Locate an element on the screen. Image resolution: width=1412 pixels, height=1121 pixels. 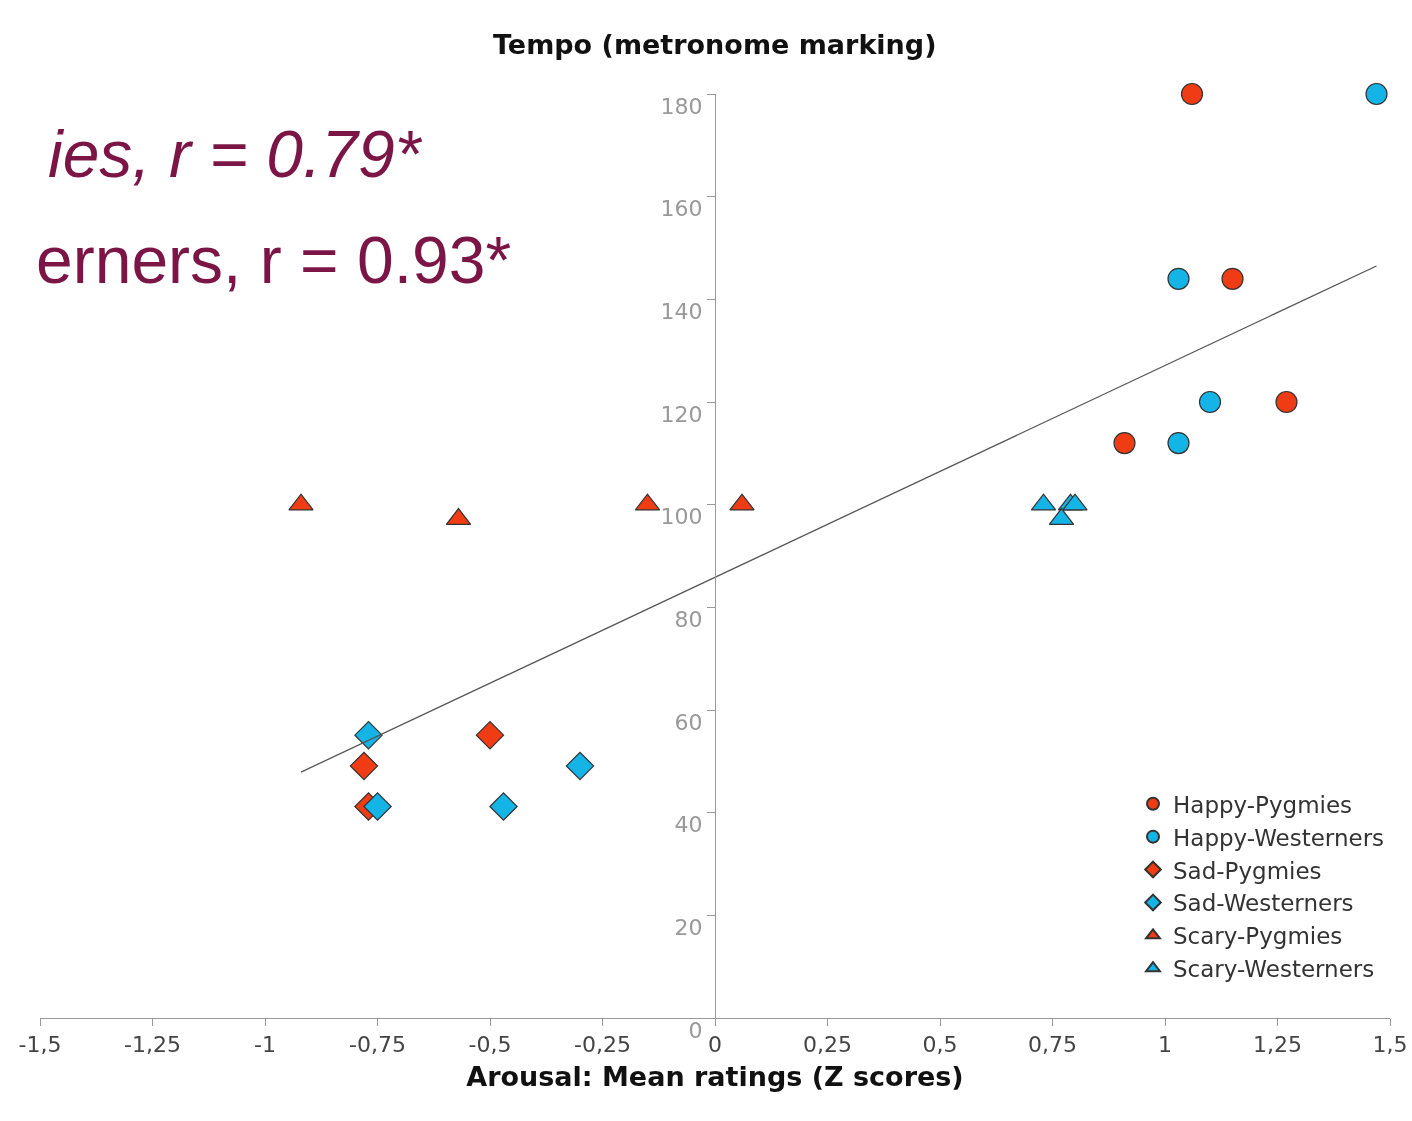
legend-label: Sad-Pygmies is located at coordinates (1247, 870).